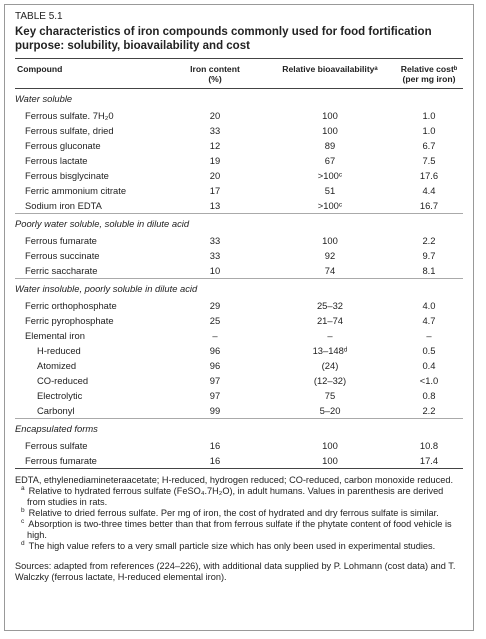 The width and height of the screenshot is (486, 639). I want to click on compound-cell: H-reduced, so click(59, 350).